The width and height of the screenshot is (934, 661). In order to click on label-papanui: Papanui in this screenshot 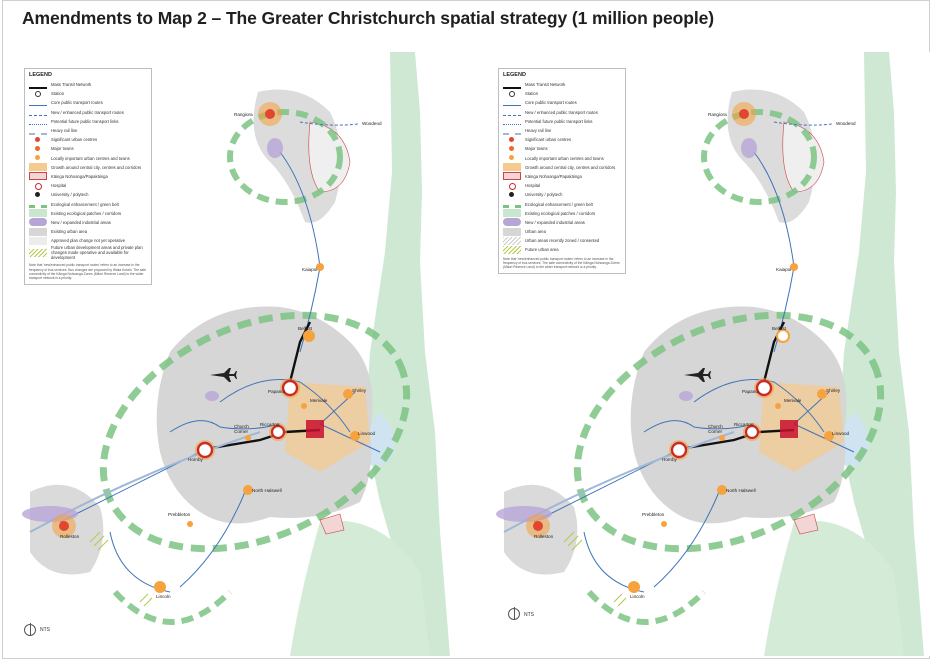, I will do `click(276, 391)`.